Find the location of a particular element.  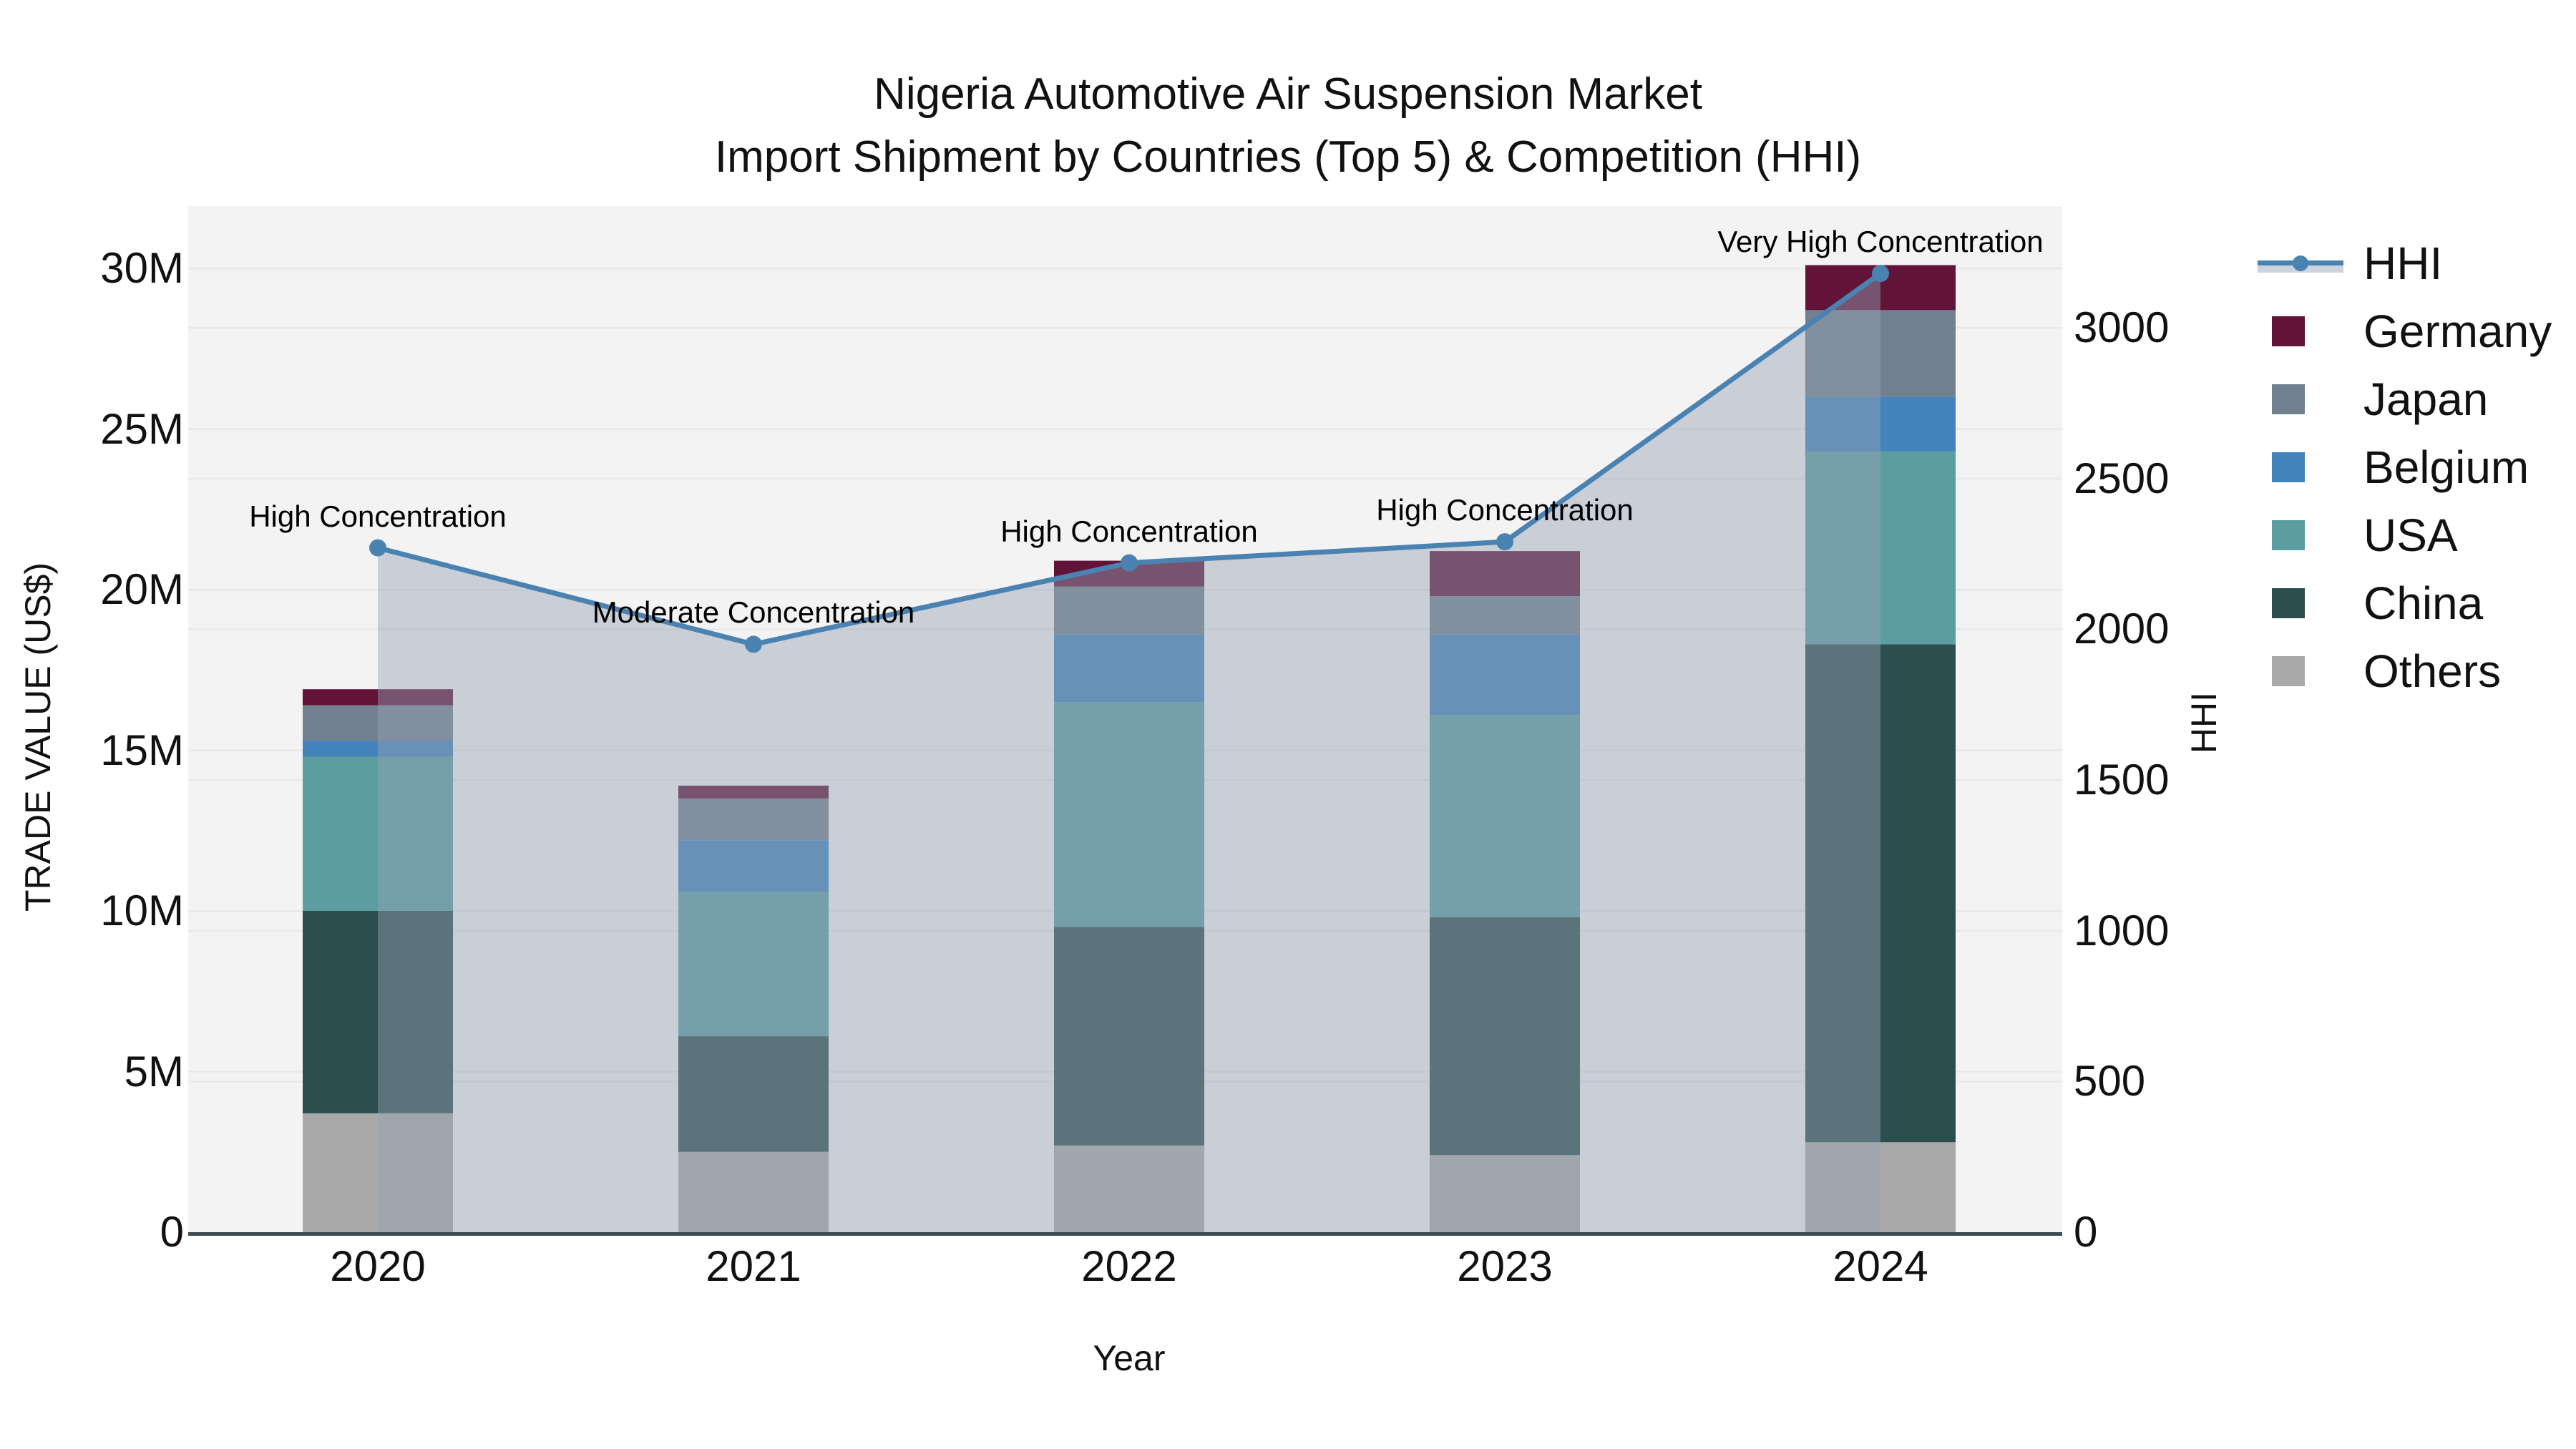

legend-item-japan: Japan is located at coordinates (2405, 399).